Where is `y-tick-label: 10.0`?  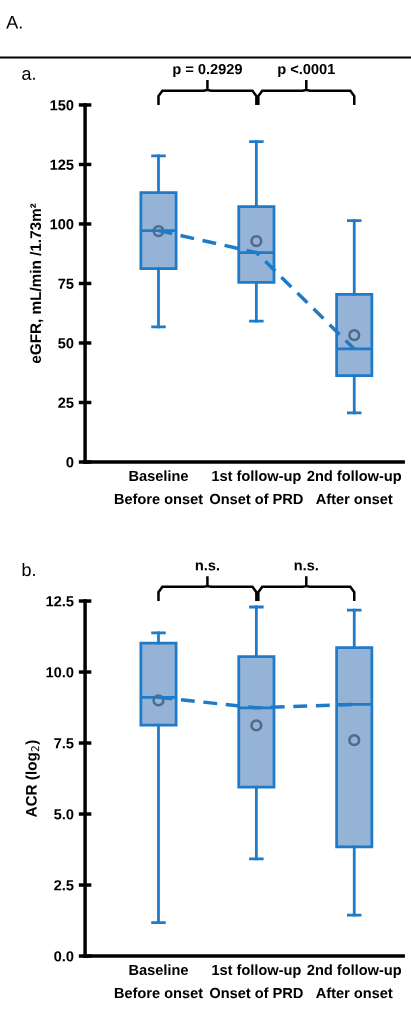
y-tick-label: 10.0 is located at coordinates (60, 672).